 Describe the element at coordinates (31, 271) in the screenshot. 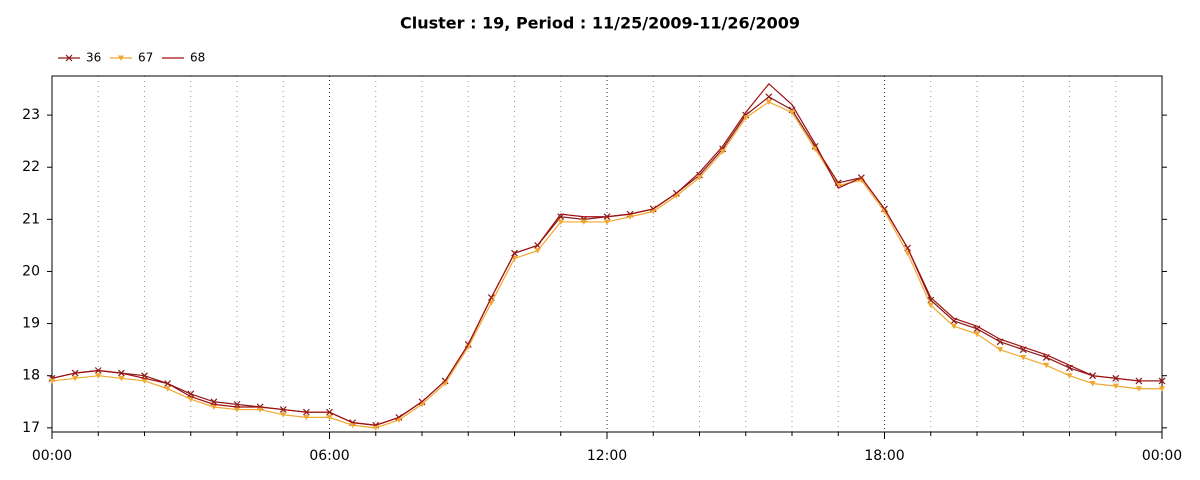

I see `y-tick-label: 20` at that location.